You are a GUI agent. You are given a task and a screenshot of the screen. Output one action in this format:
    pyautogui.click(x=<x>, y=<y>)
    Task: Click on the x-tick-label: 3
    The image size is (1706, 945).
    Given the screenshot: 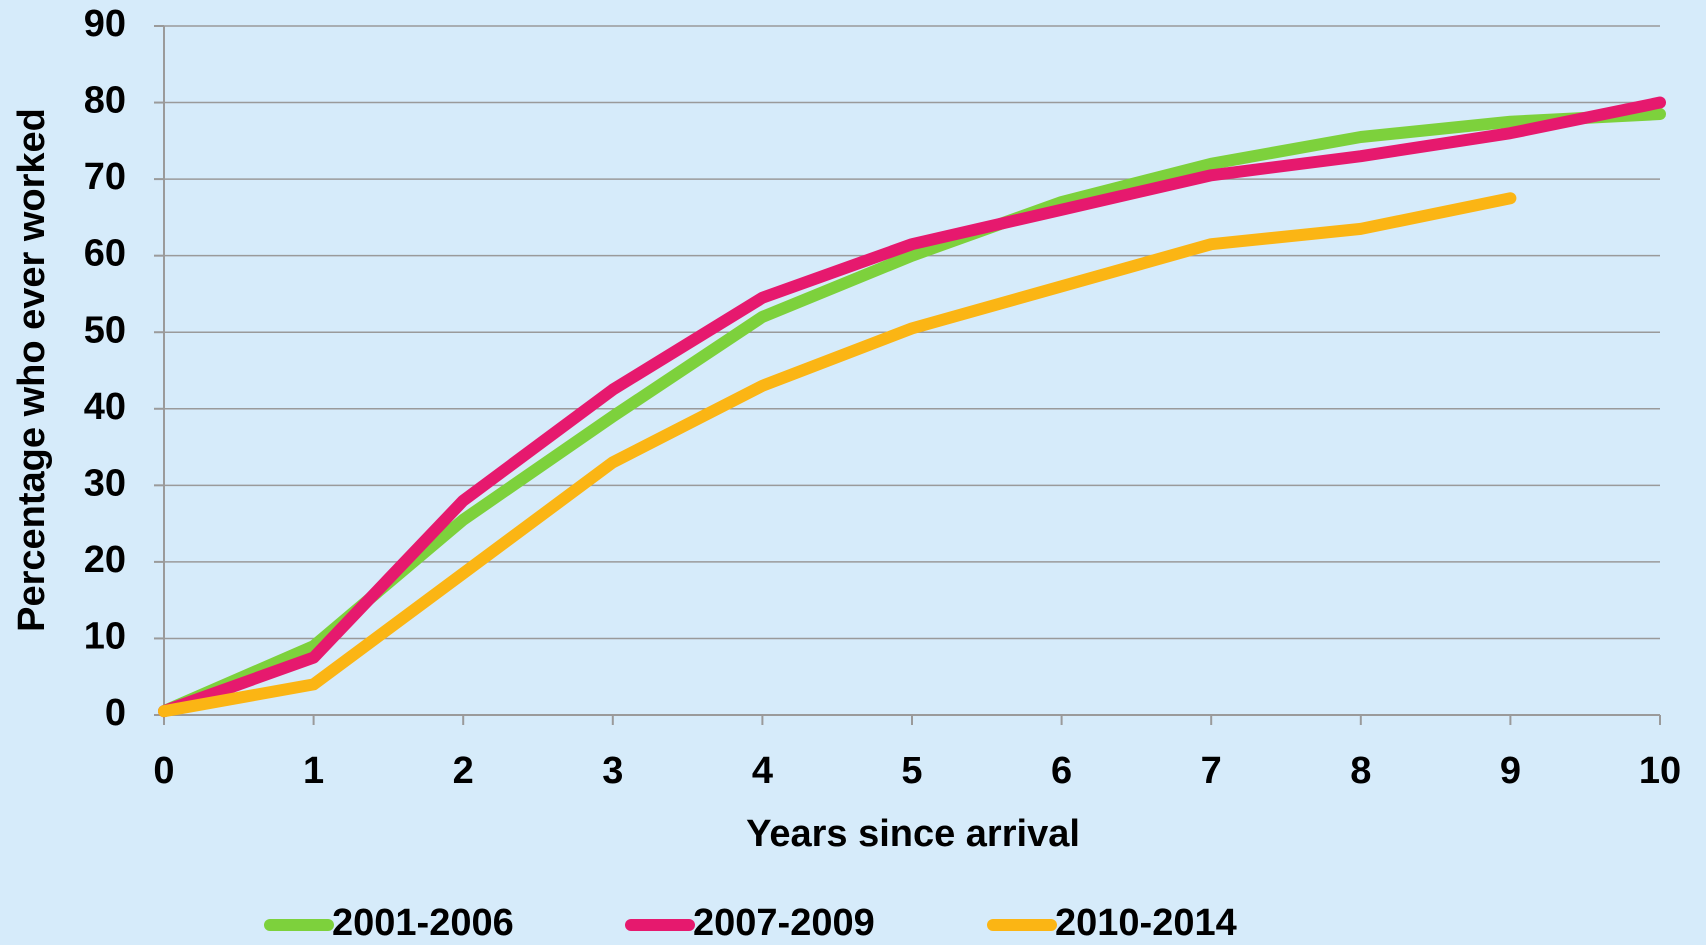 What is the action you would take?
    pyautogui.click(x=612, y=771)
    